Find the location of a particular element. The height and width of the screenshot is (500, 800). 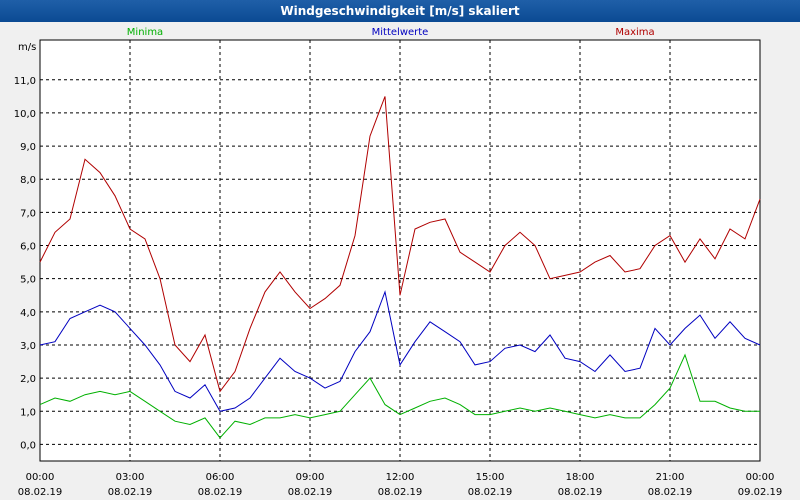

y-tick-labels: 0,0 1,0 2,0 3,0 4,0 5,0 6,0 7,0 8,0 9,0 10,0 11,0 is located at coordinates (25, 264).